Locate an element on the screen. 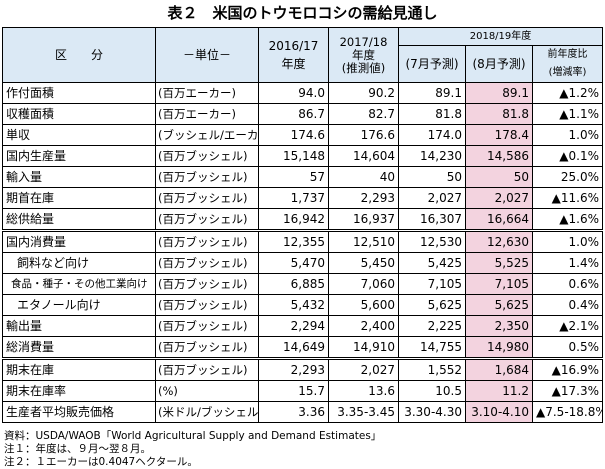 The image size is (605, 469). value-august-forecast: 14,586 is located at coordinates (499, 156).